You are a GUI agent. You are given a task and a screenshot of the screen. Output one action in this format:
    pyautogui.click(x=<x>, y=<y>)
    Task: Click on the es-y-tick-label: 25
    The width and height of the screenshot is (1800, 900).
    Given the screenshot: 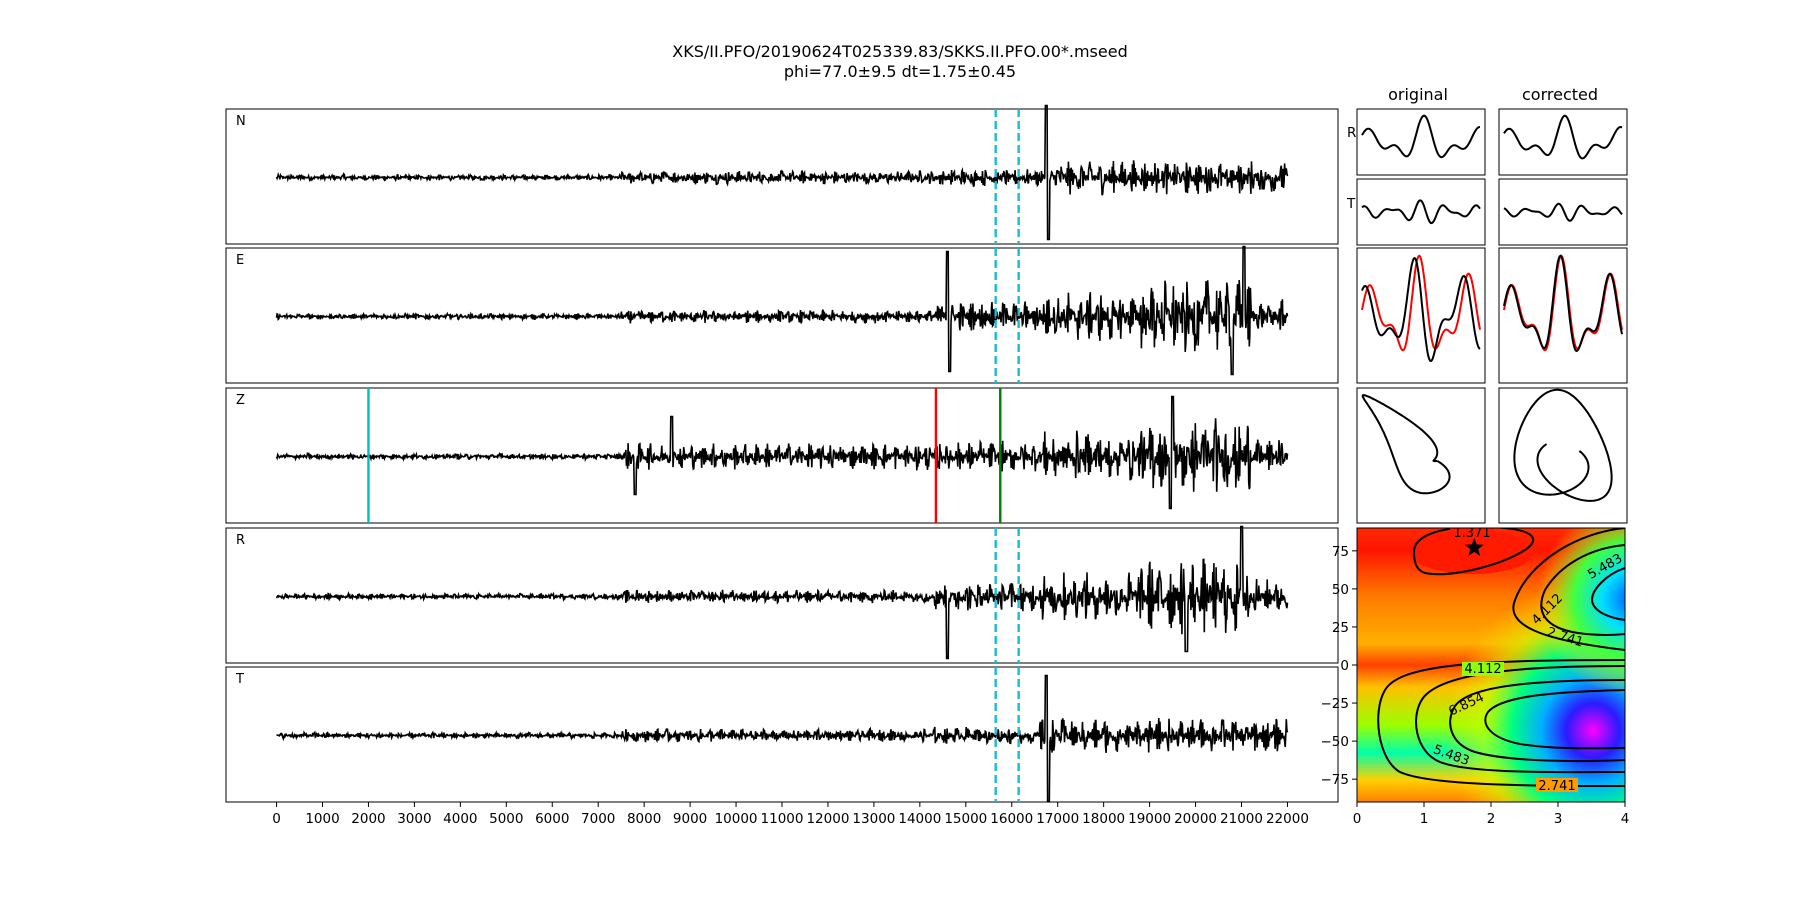 What is the action you would take?
    pyautogui.click(x=1340, y=628)
    